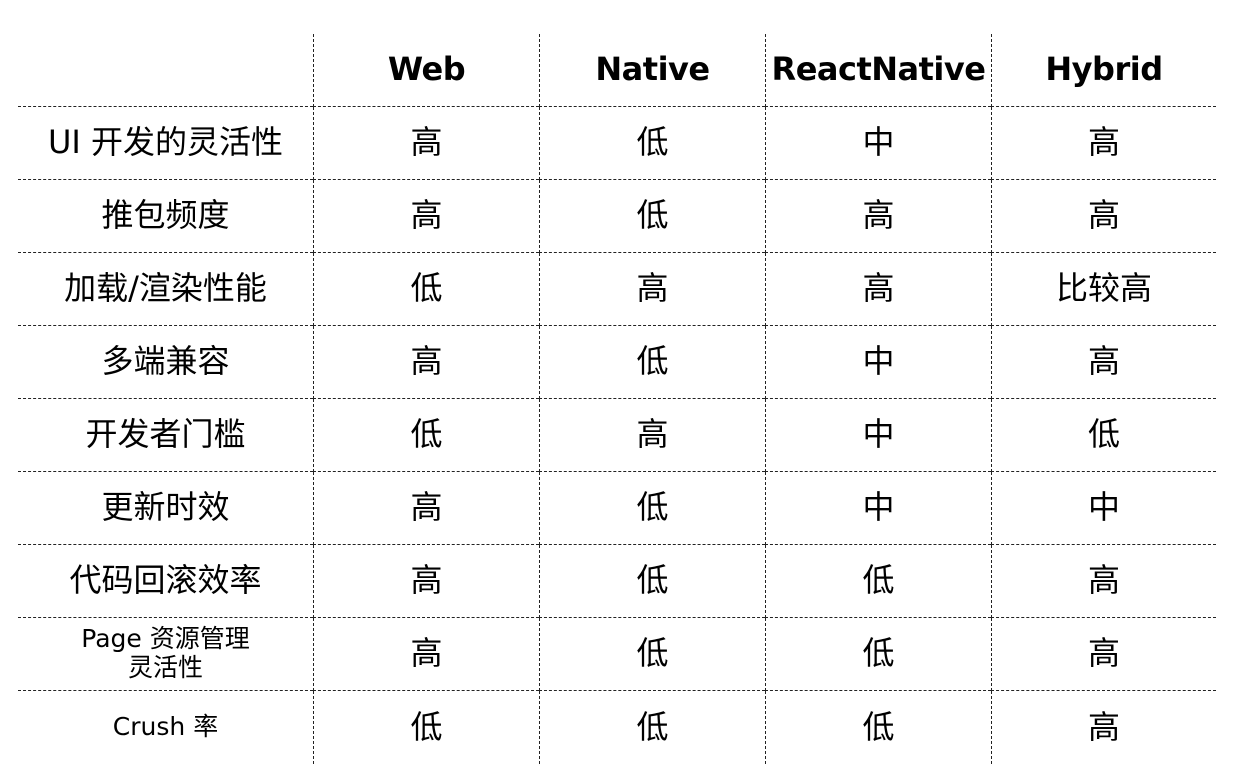  What do you see at coordinates (165, 435) in the screenshot?
I see `row-label: 开发者门槛` at bounding box center [165, 435].